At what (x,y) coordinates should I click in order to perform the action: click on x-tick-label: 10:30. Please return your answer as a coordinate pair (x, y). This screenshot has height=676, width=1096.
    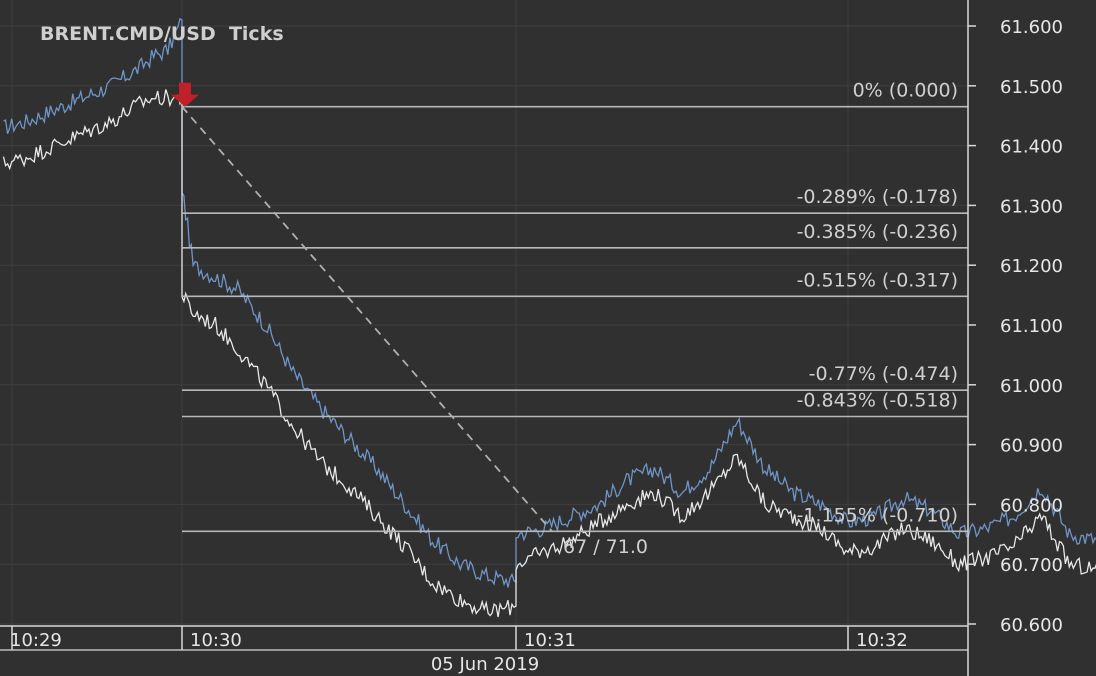
    Looking at the image, I should click on (216, 640).